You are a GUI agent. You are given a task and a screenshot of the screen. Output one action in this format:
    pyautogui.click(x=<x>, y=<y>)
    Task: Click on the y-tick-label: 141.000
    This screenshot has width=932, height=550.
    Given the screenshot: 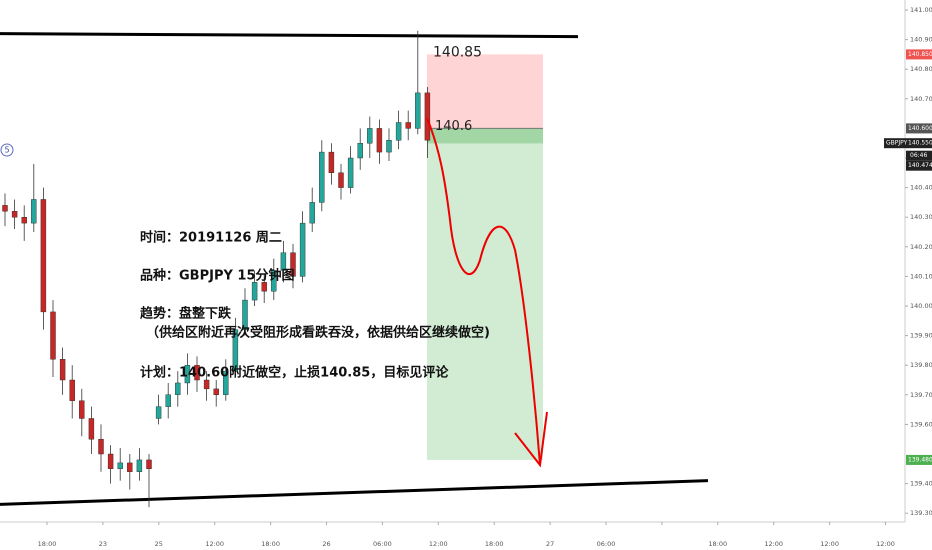 What is the action you would take?
    pyautogui.click(x=921, y=10)
    